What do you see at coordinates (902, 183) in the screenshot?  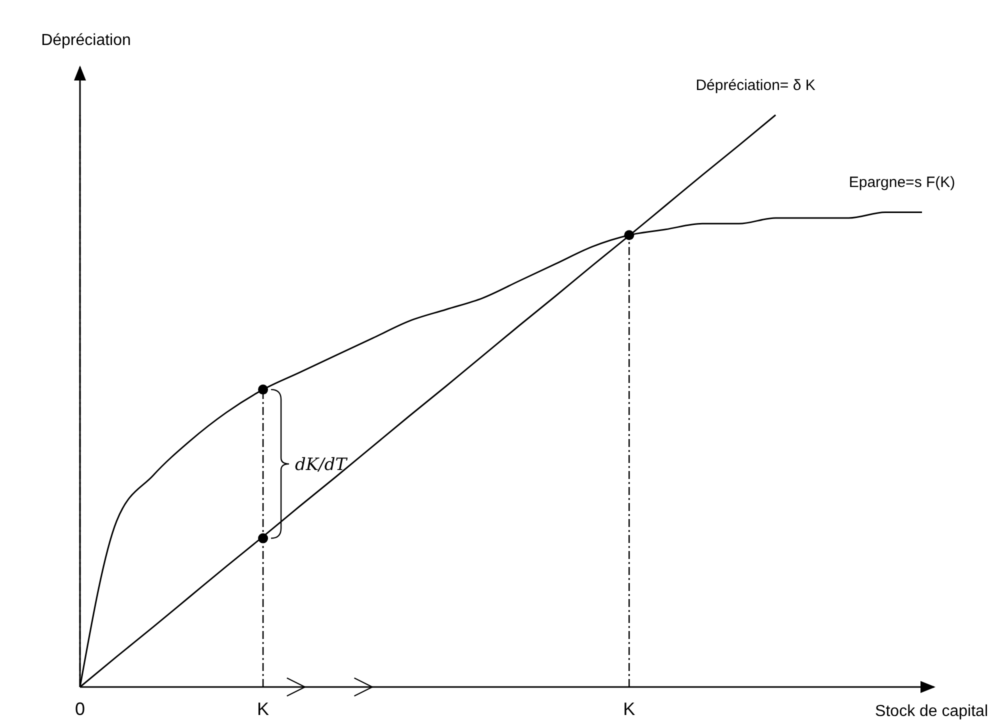 I see `series-label: Epargne=s F(K)` at bounding box center [902, 183].